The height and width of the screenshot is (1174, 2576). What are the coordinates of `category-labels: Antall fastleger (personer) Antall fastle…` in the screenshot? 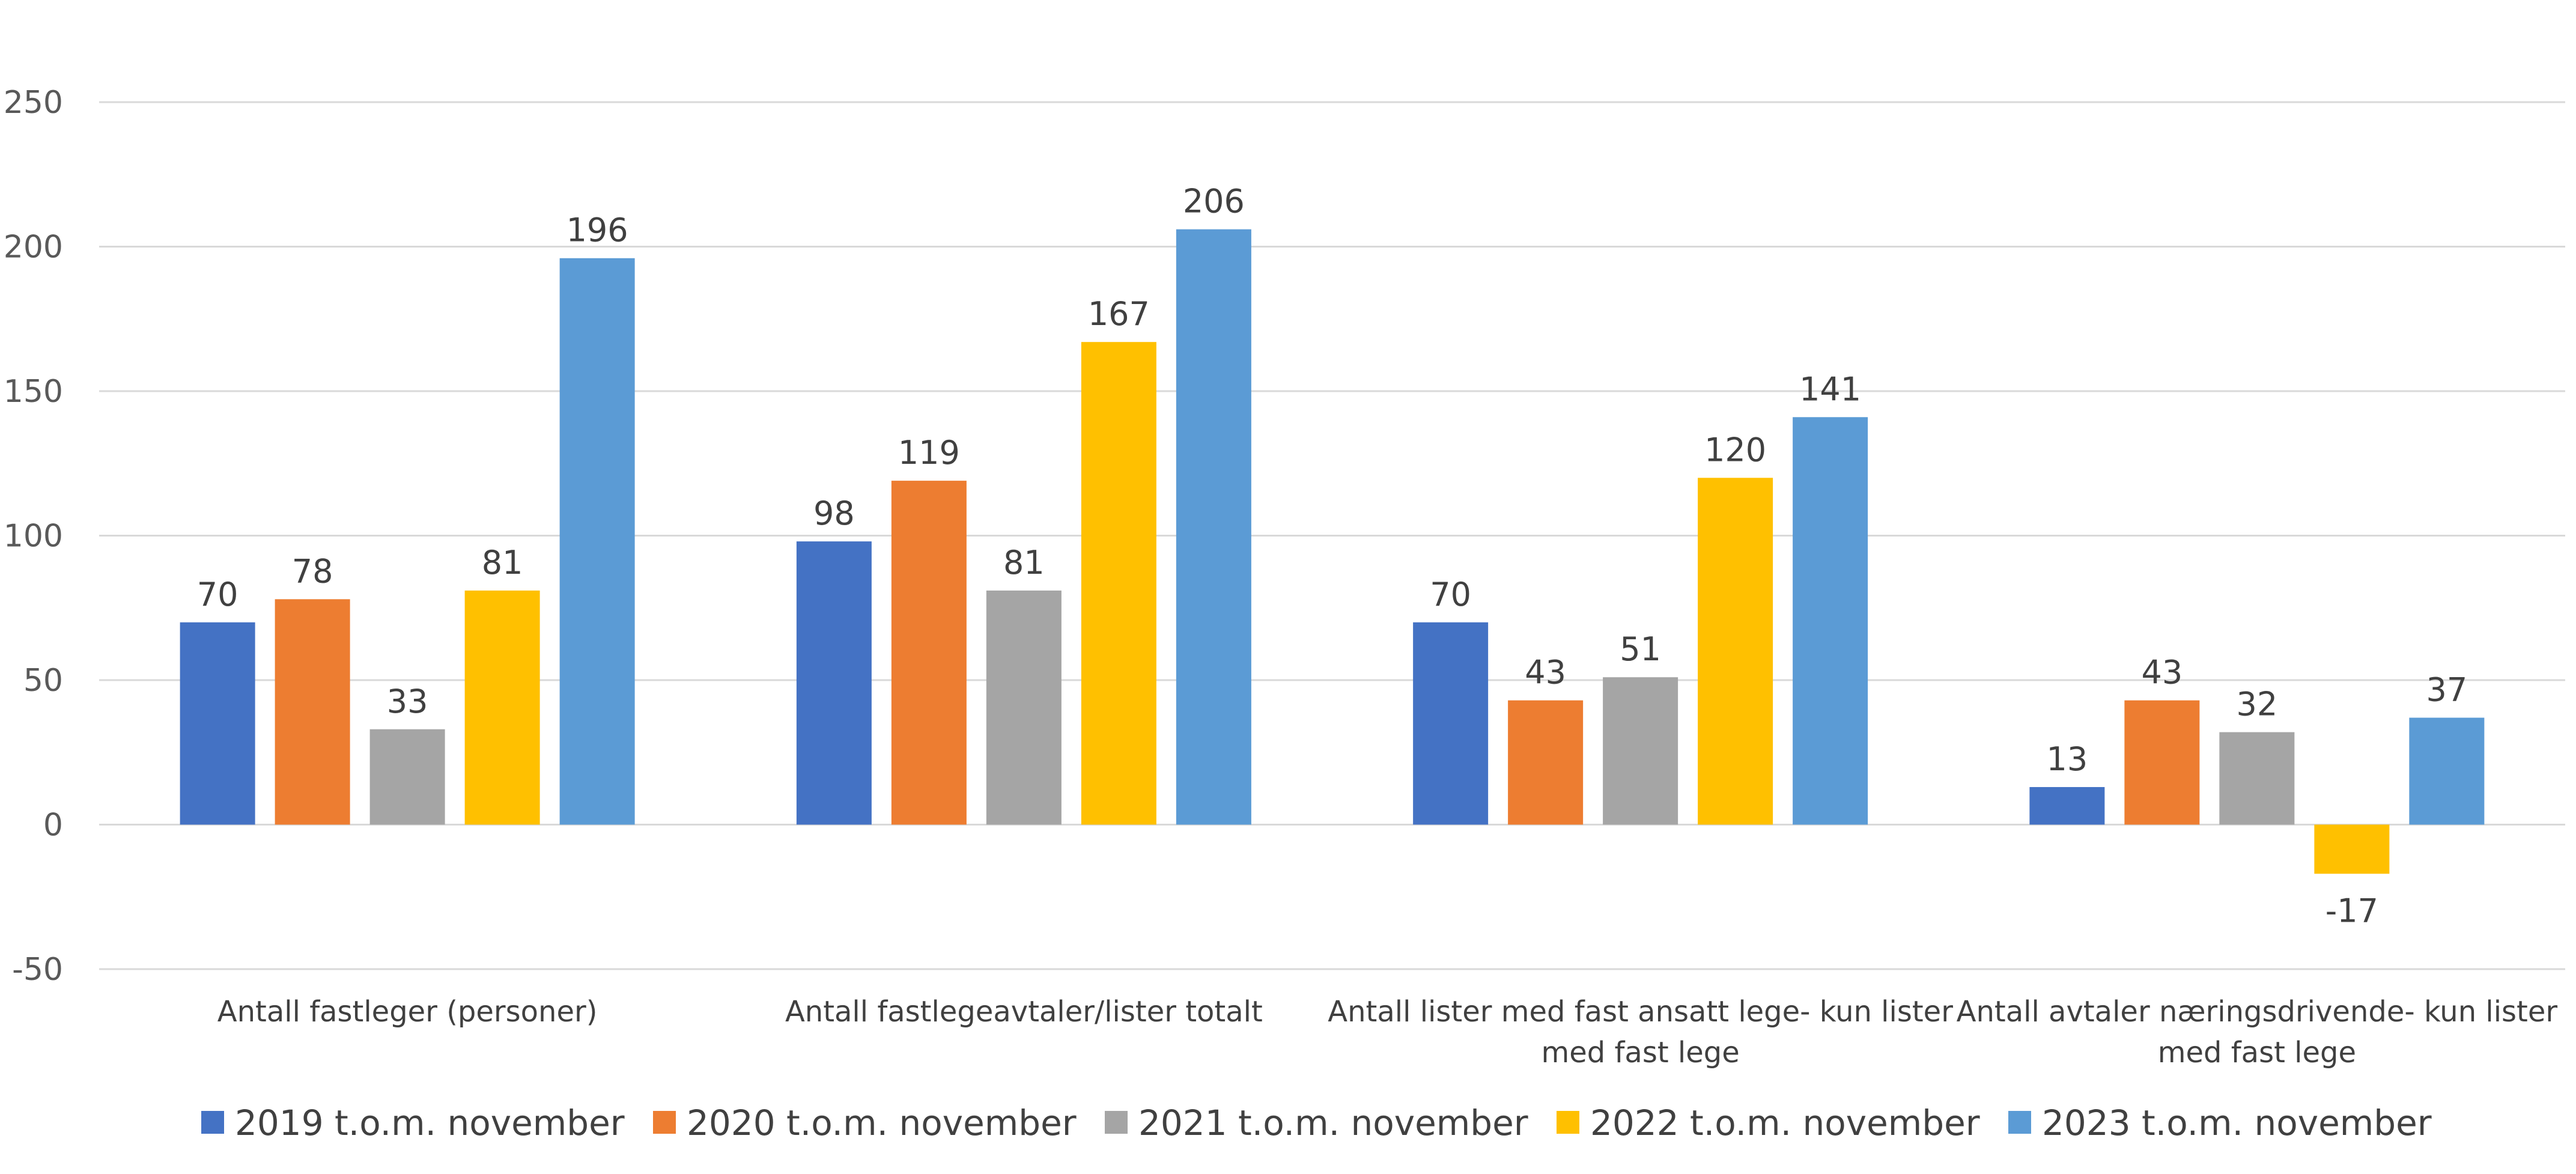 It's located at (1388, 1032).